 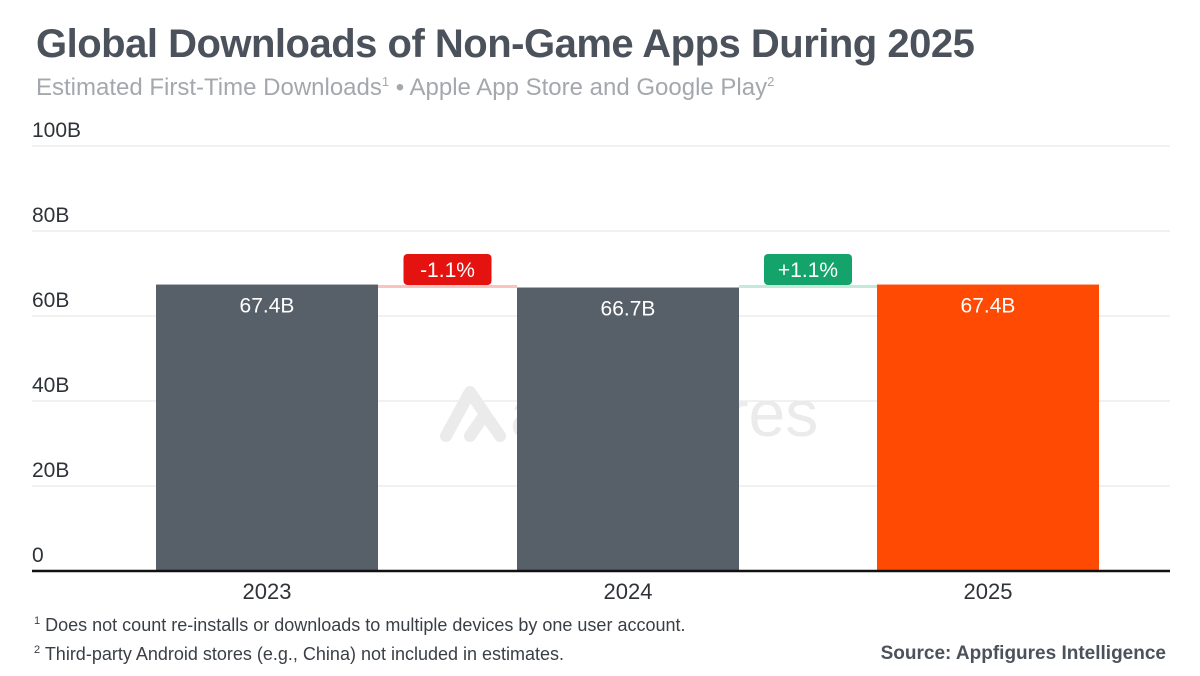 I want to click on bar-2024, so click(x=628, y=429).